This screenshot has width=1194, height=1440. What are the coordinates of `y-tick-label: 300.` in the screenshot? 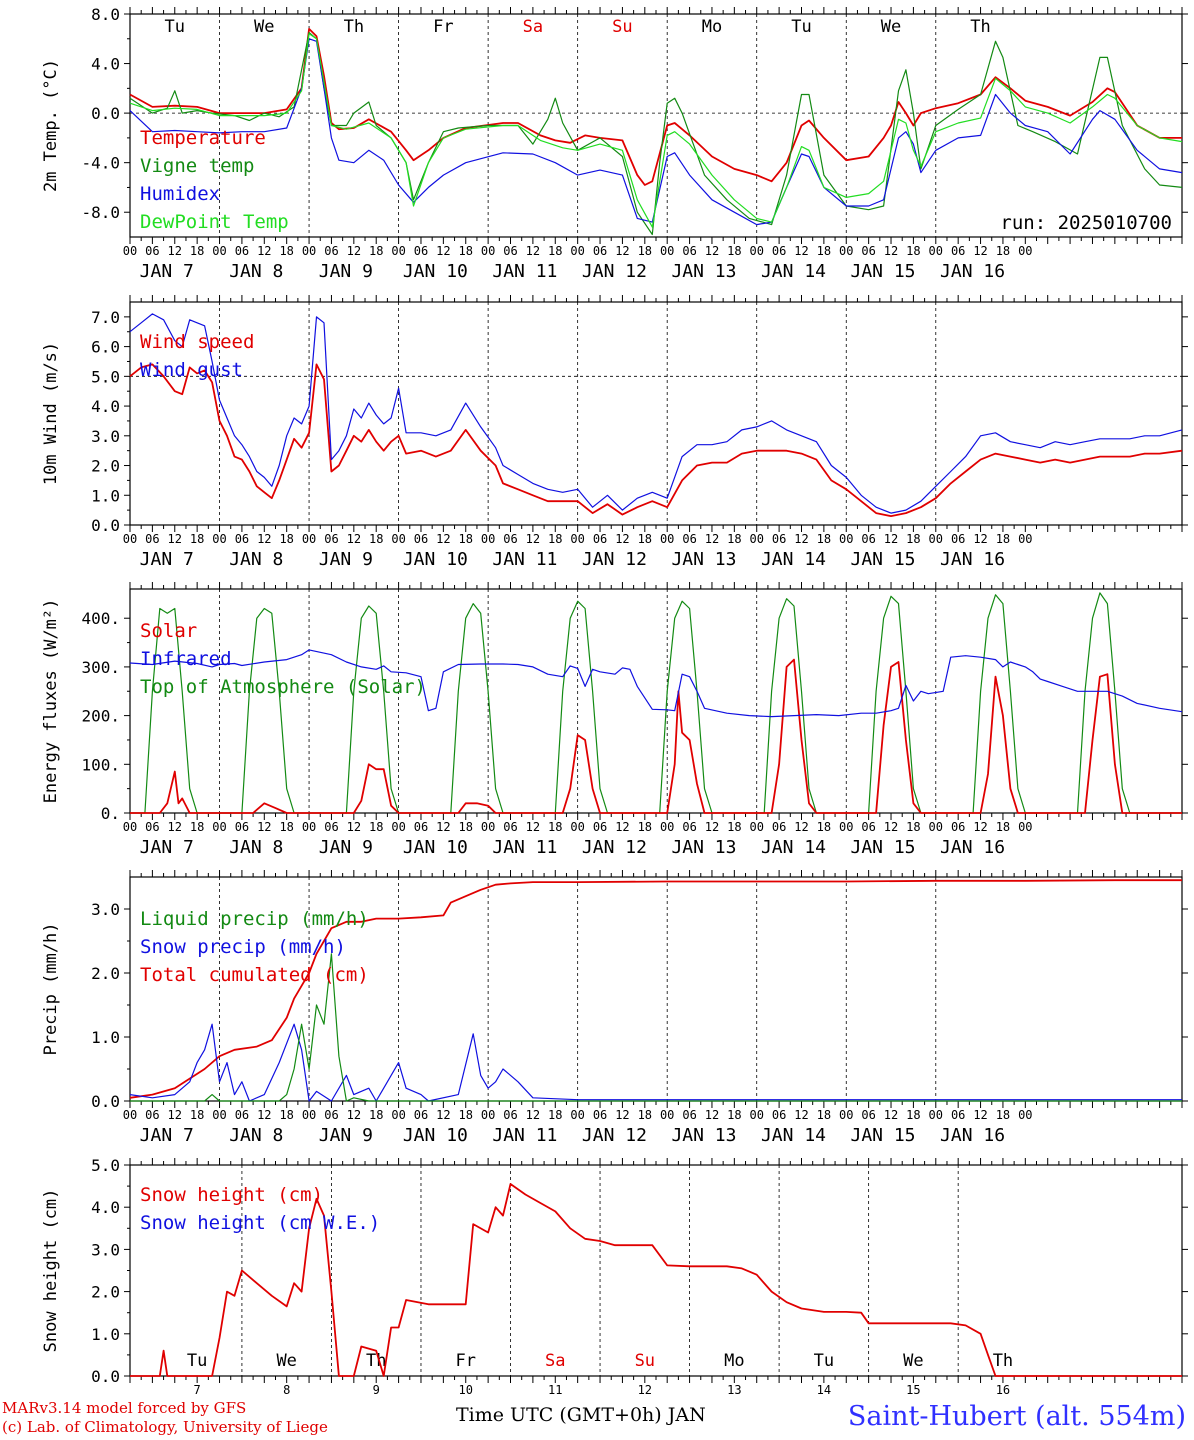 It's located at (100, 667).